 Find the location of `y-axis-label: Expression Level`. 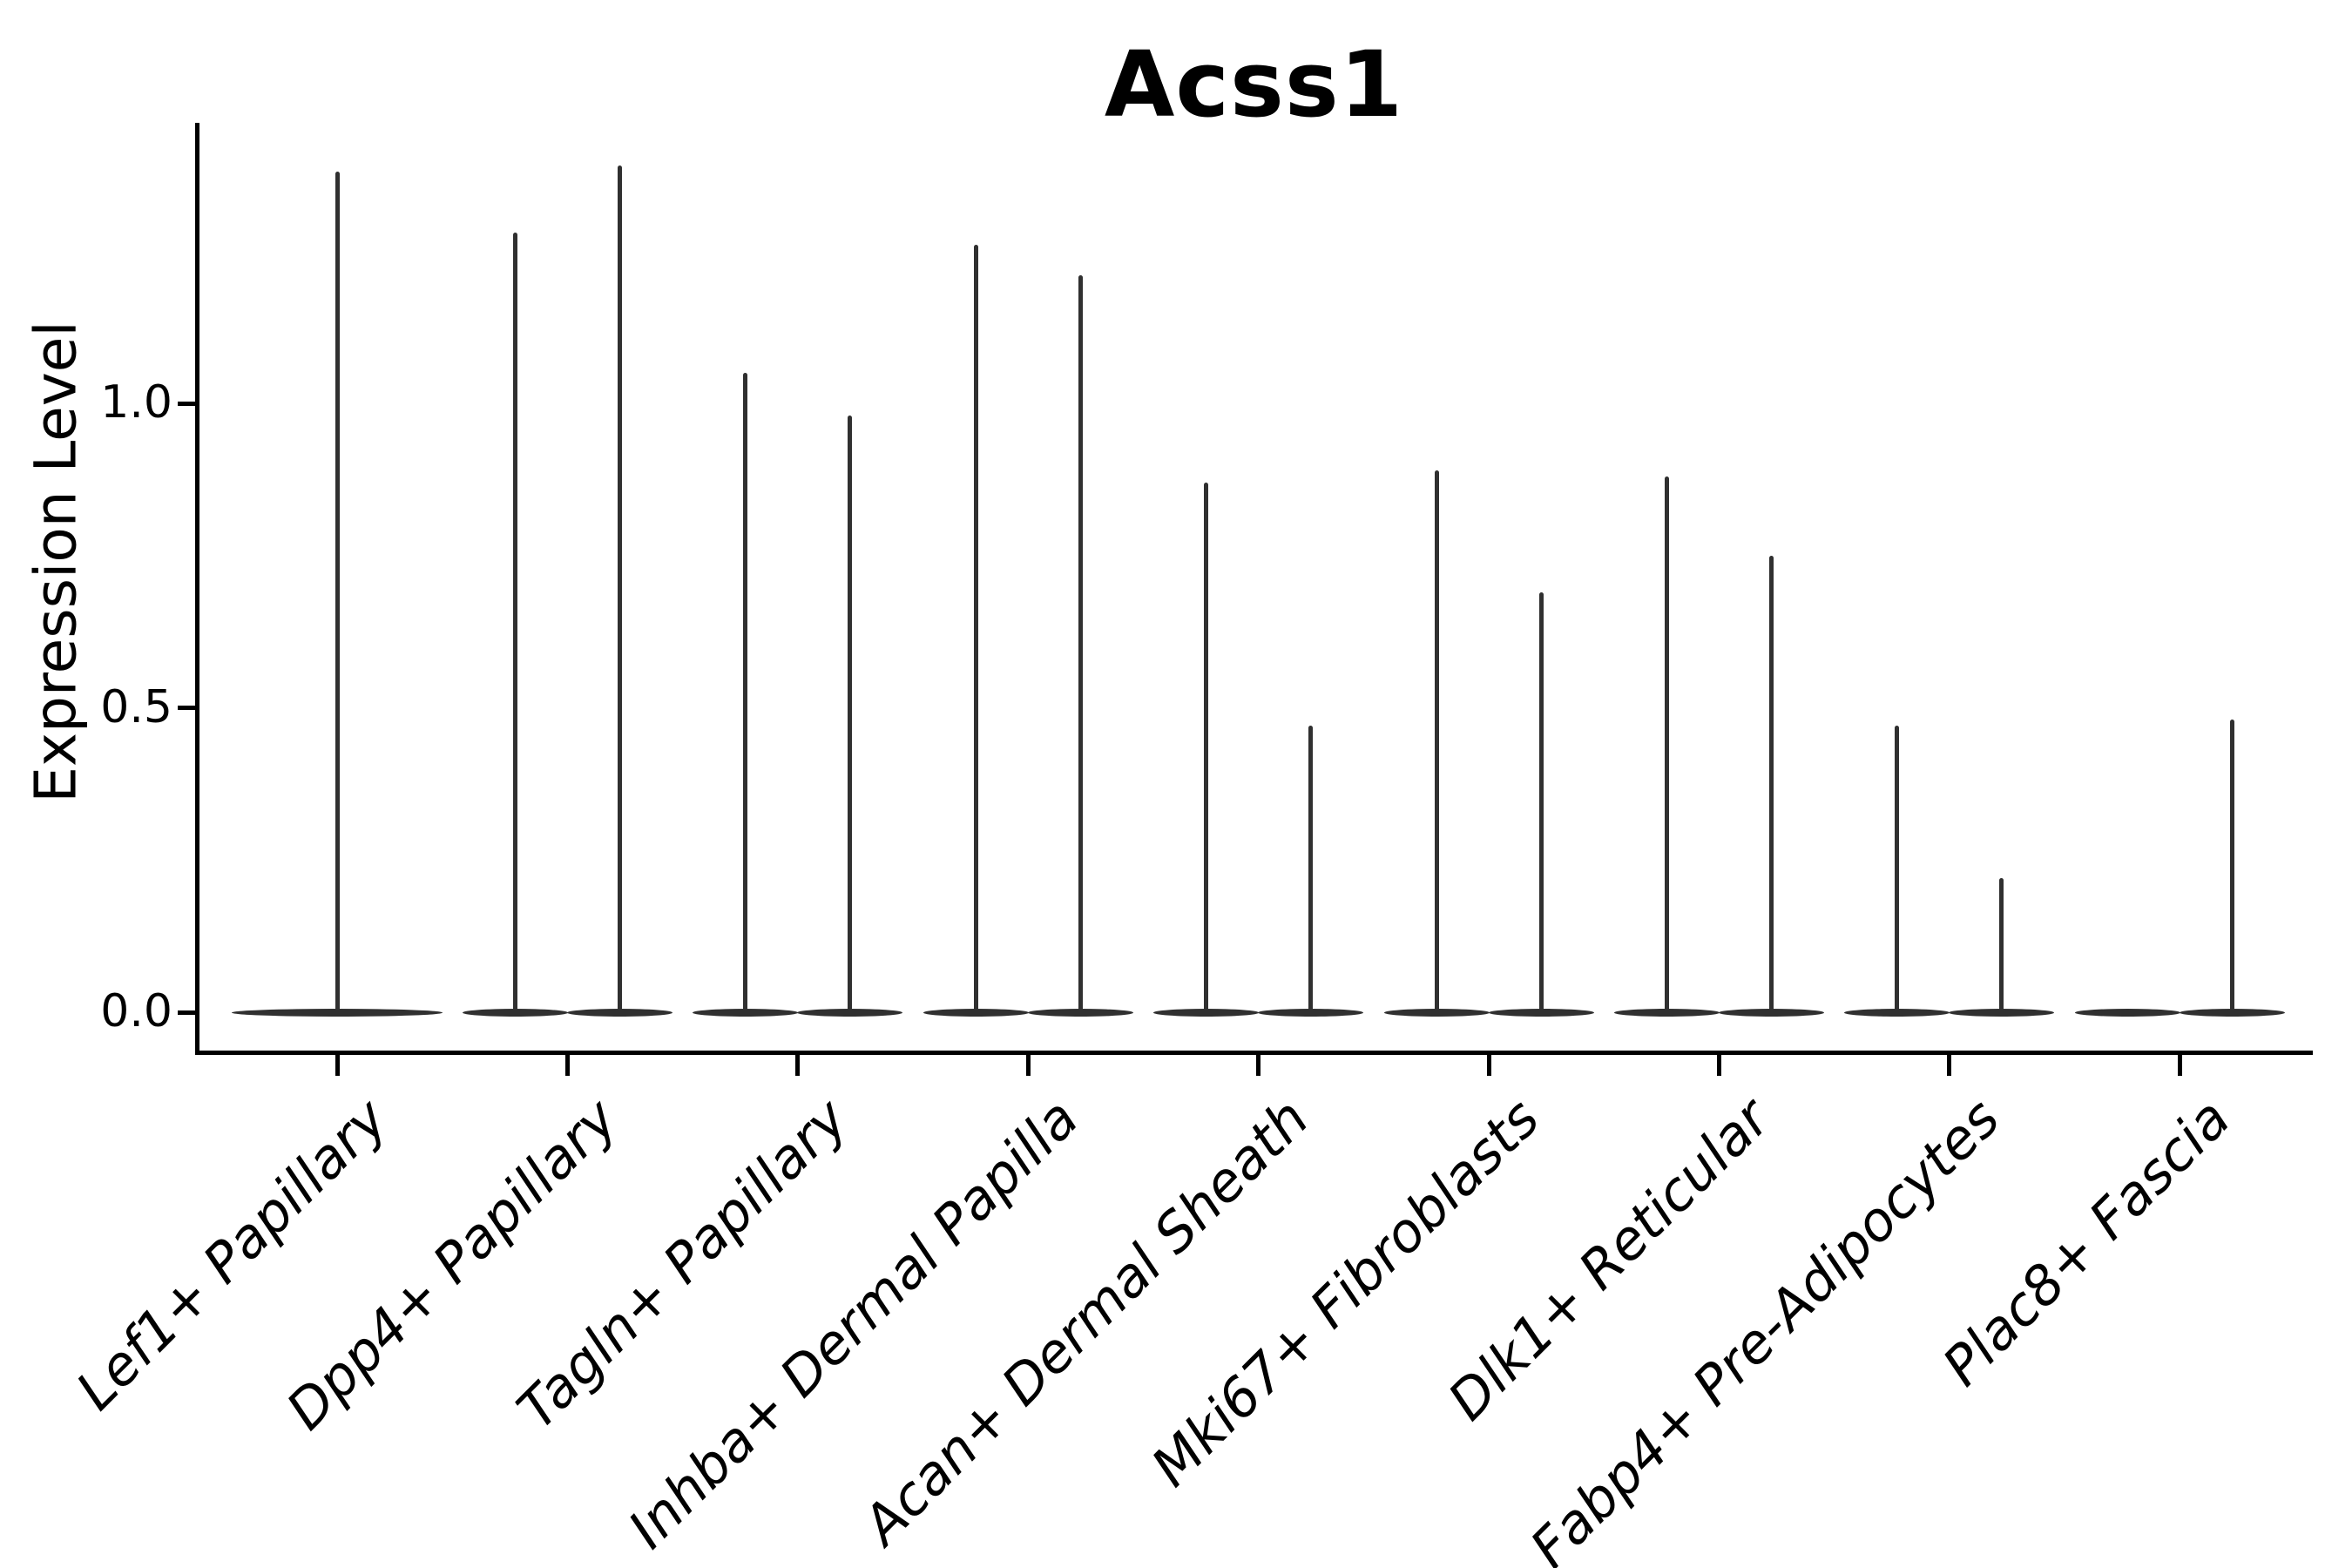

y-axis-label: Expression Level is located at coordinates (56, 562).